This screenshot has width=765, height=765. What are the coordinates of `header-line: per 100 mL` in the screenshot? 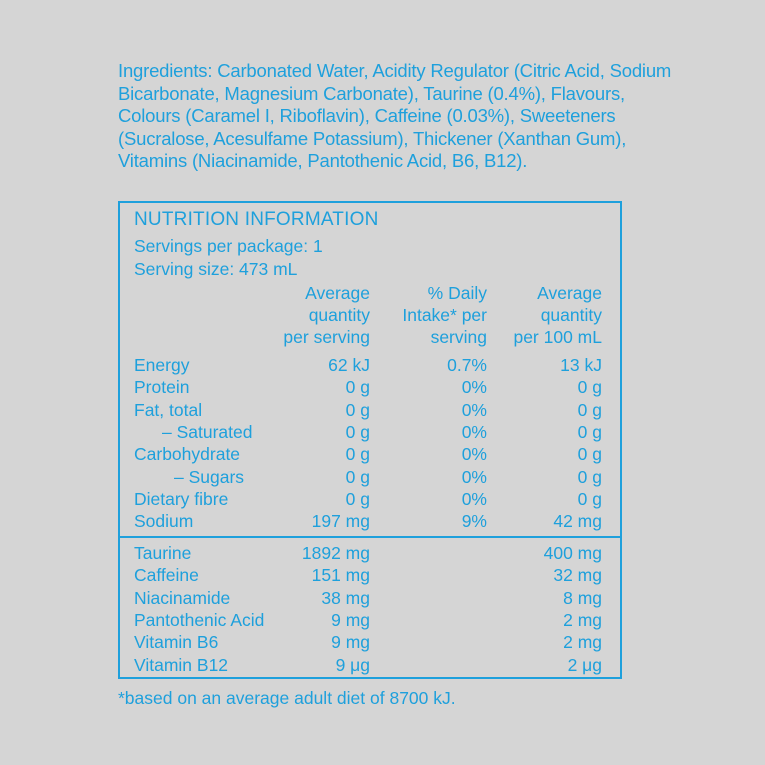 It's located at (557, 337).